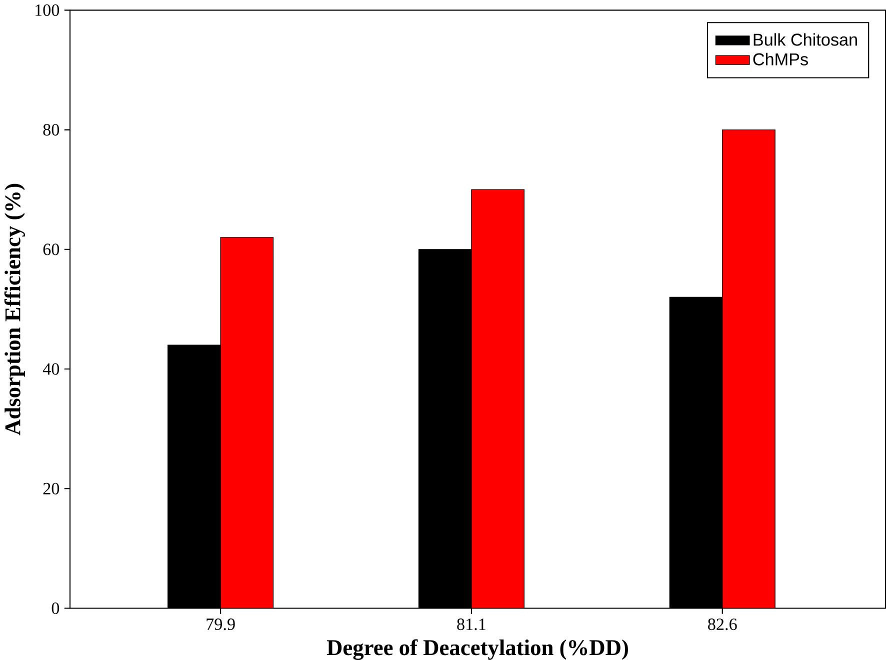 The width and height of the screenshot is (886, 664). What do you see at coordinates (48, 10) in the screenshot?
I see `y-tick-label: 100` at bounding box center [48, 10].